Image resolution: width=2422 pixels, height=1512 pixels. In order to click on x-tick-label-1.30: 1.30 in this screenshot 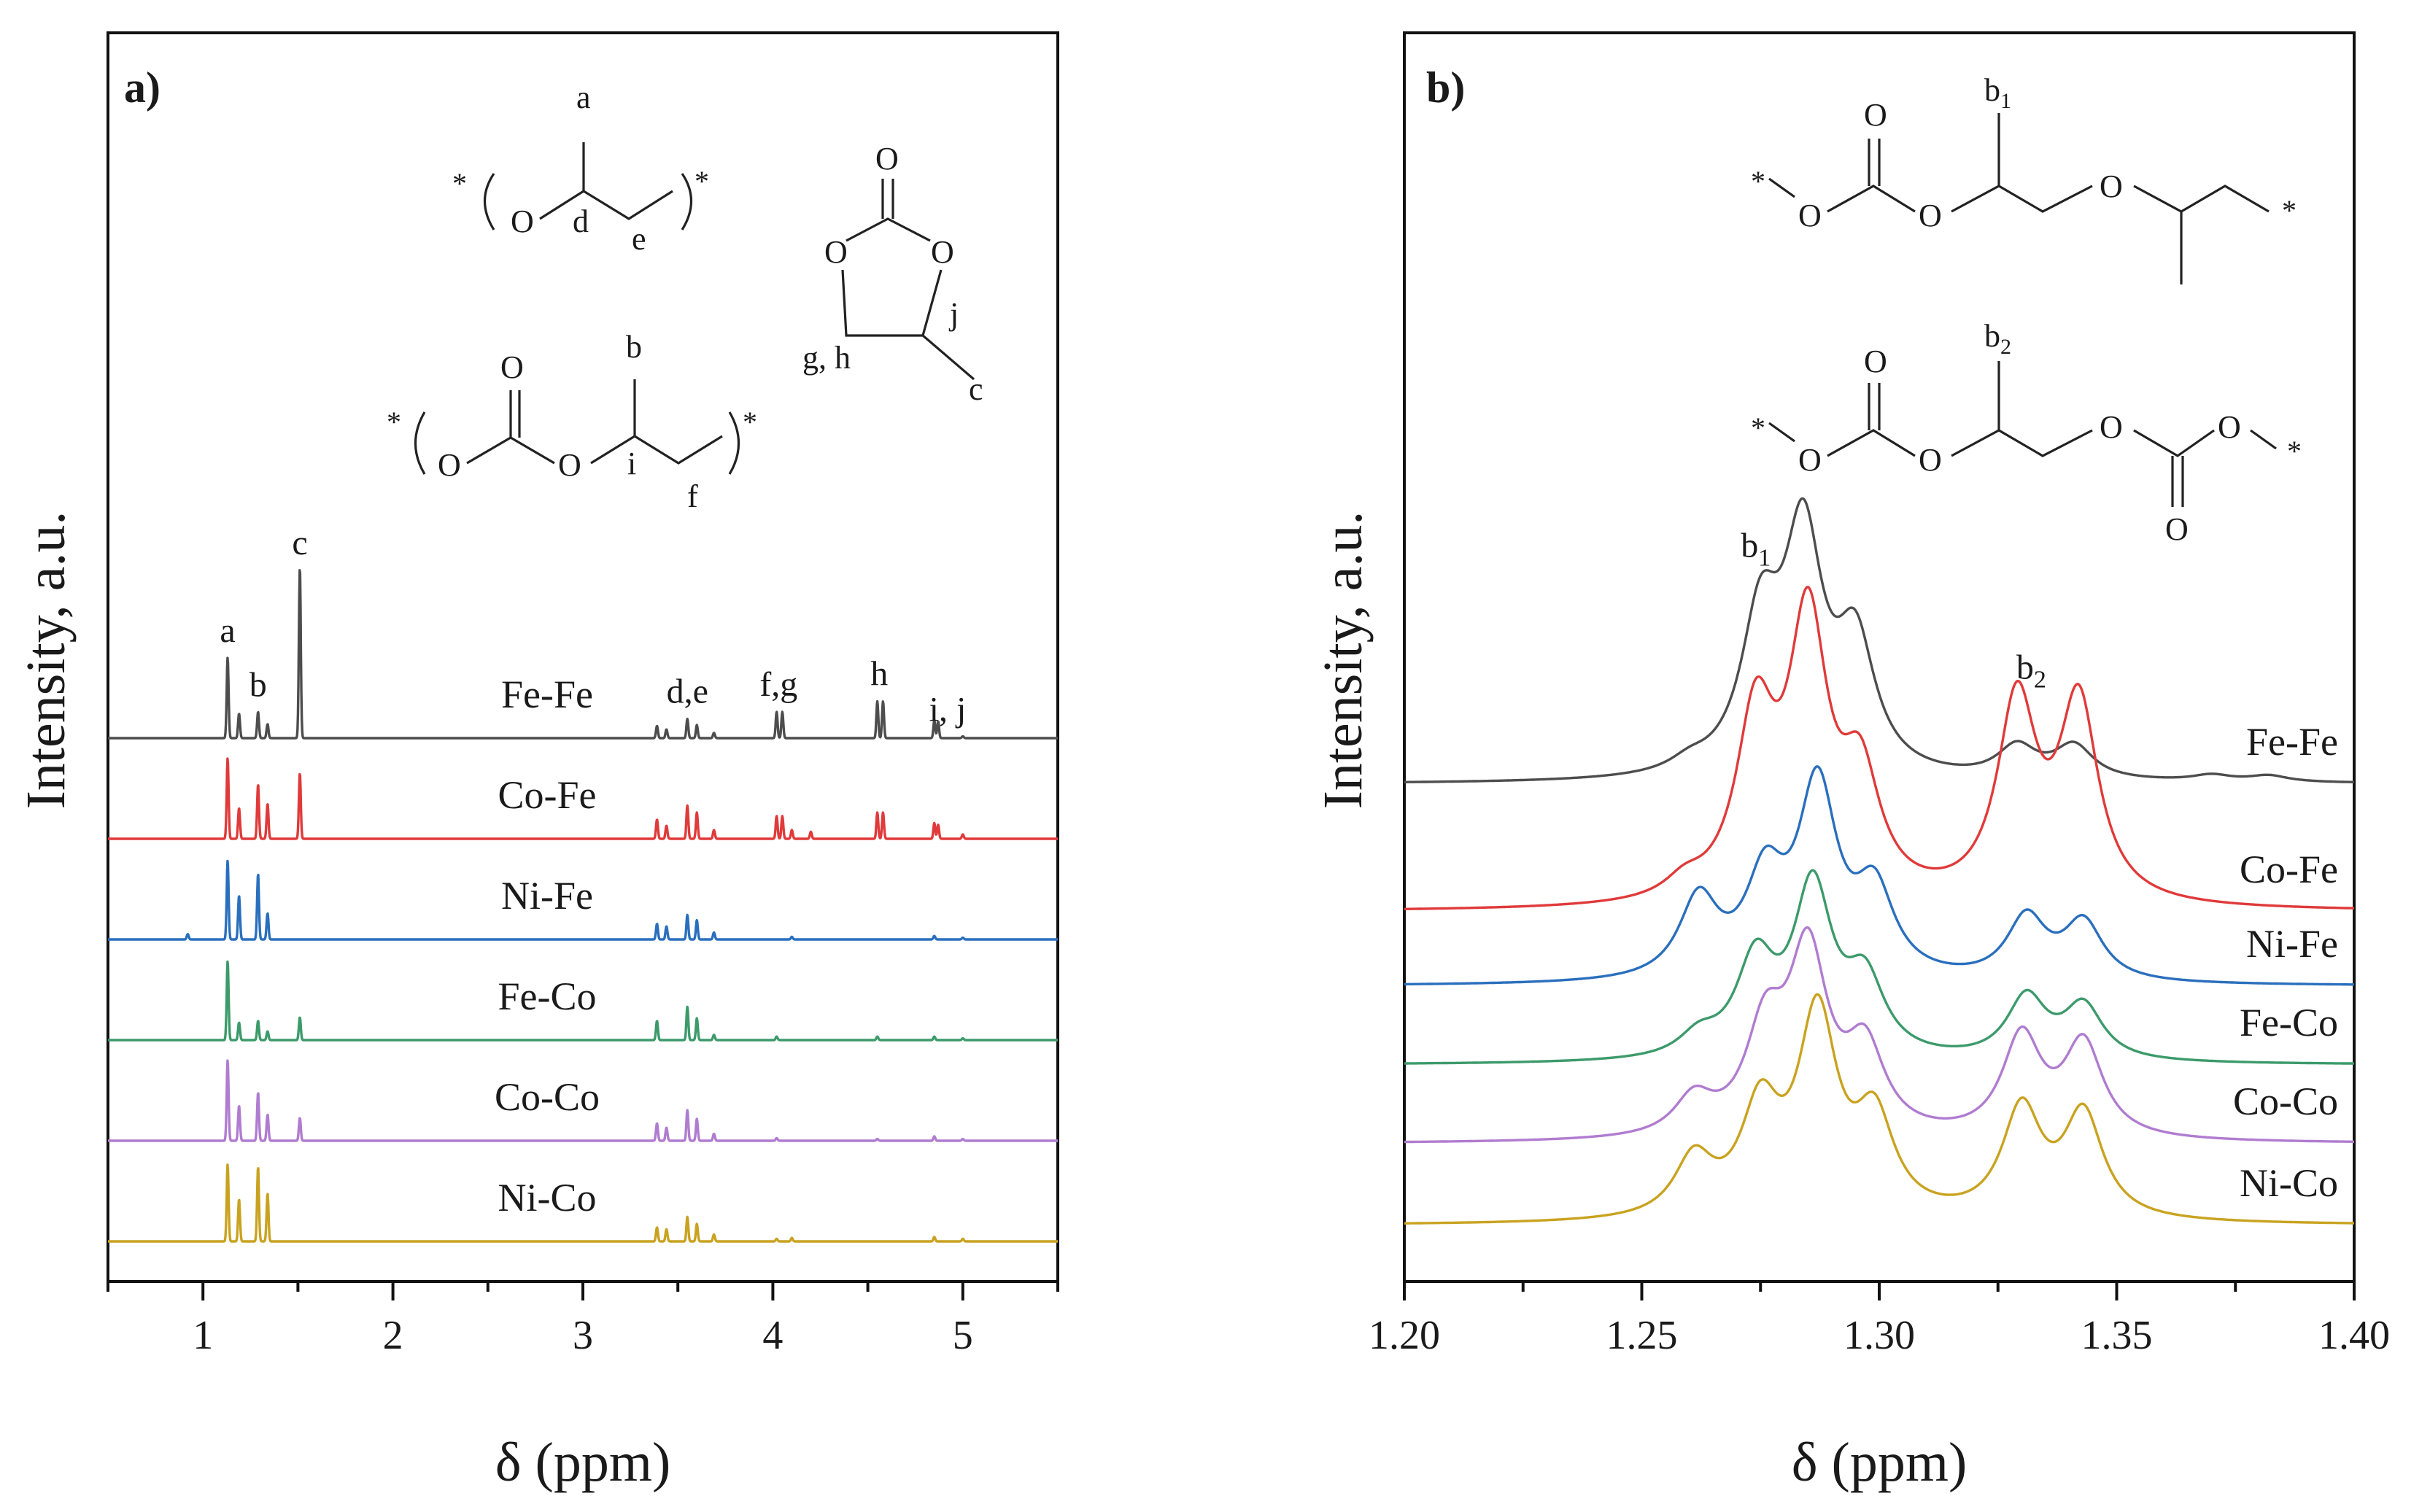, I will do `click(1879, 1335)`.